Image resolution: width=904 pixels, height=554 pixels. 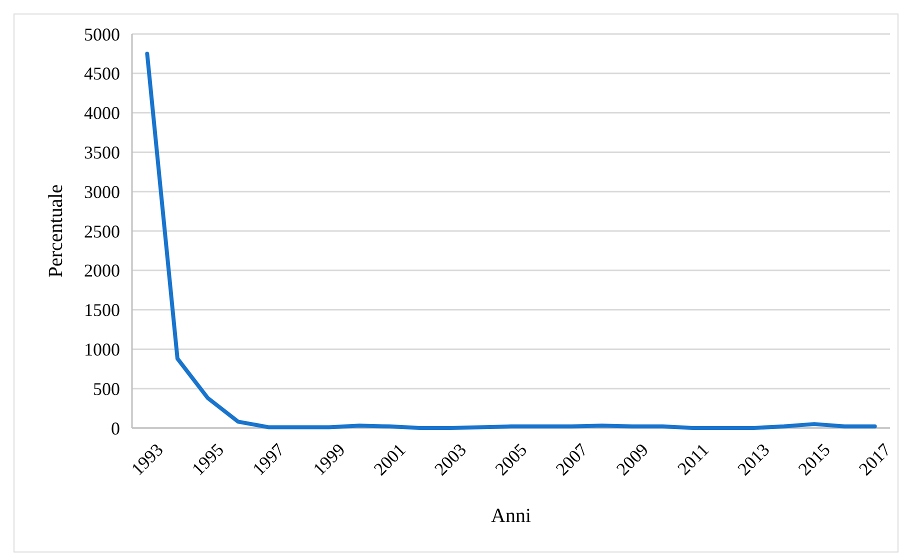 I want to click on y-tick-label: 2000, so click(x=102, y=270).